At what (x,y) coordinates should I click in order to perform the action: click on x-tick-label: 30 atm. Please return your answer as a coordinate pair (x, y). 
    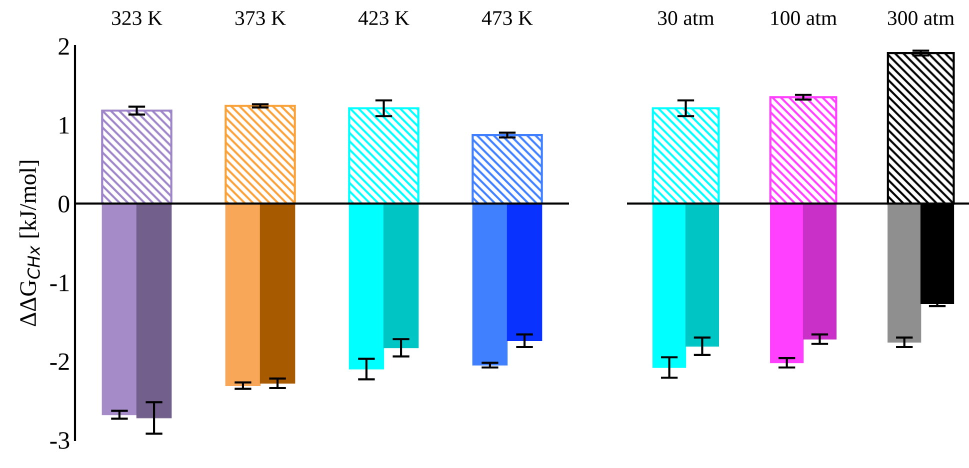
    Looking at the image, I should click on (686, 18).